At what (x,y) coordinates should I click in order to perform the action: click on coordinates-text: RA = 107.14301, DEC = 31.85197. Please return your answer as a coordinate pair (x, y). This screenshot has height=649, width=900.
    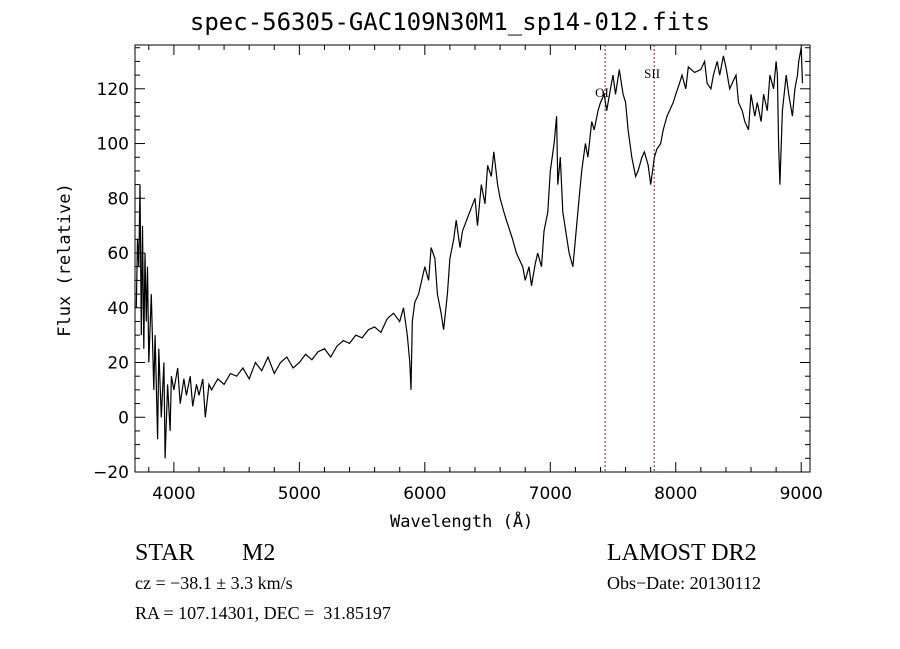
    Looking at the image, I should click on (263, 613).